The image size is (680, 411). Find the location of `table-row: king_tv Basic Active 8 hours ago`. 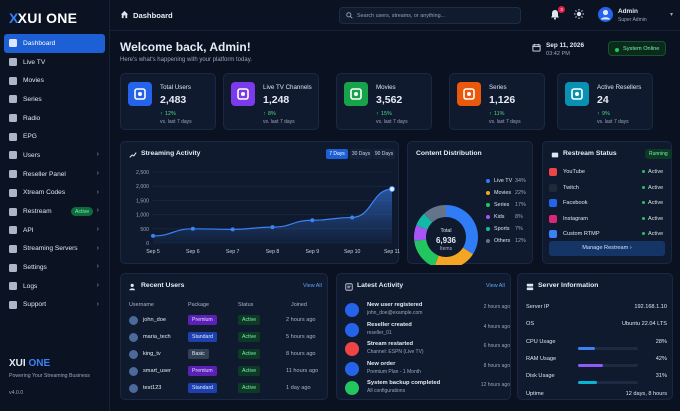

table-row: king_tv Basic Active 8 hours ago is located at coordinates (225, 354).